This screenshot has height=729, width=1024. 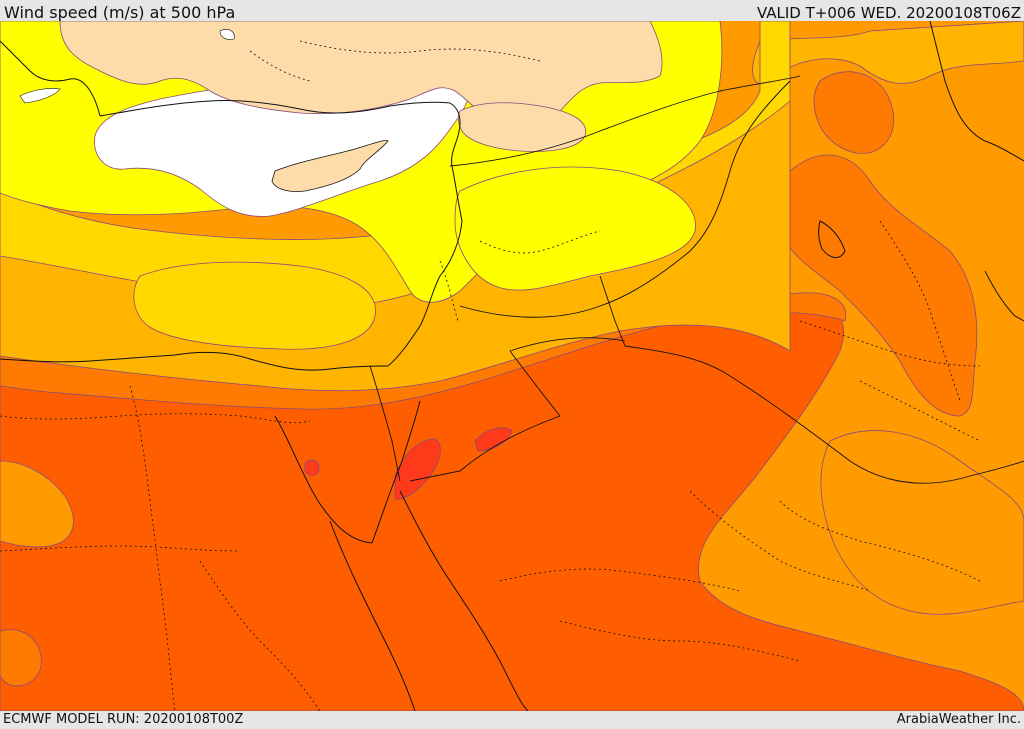 What do you see at coordinates (120, 12) in the screenshot?
I see `map-title: Wind speed (m/s) at 500 hPa` at bounding box center [120, 12].